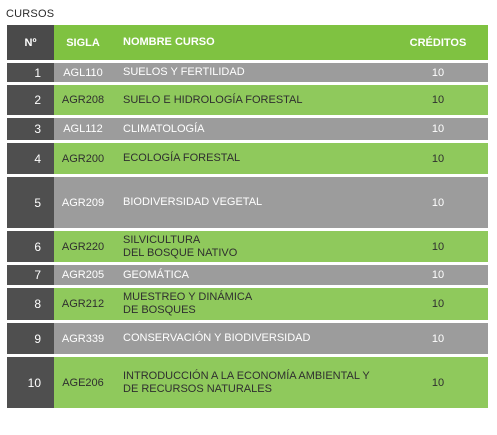  Describe the element at coordinates (83, 246) in the screenshot. I see `row-sigla: AGR220` at that location.